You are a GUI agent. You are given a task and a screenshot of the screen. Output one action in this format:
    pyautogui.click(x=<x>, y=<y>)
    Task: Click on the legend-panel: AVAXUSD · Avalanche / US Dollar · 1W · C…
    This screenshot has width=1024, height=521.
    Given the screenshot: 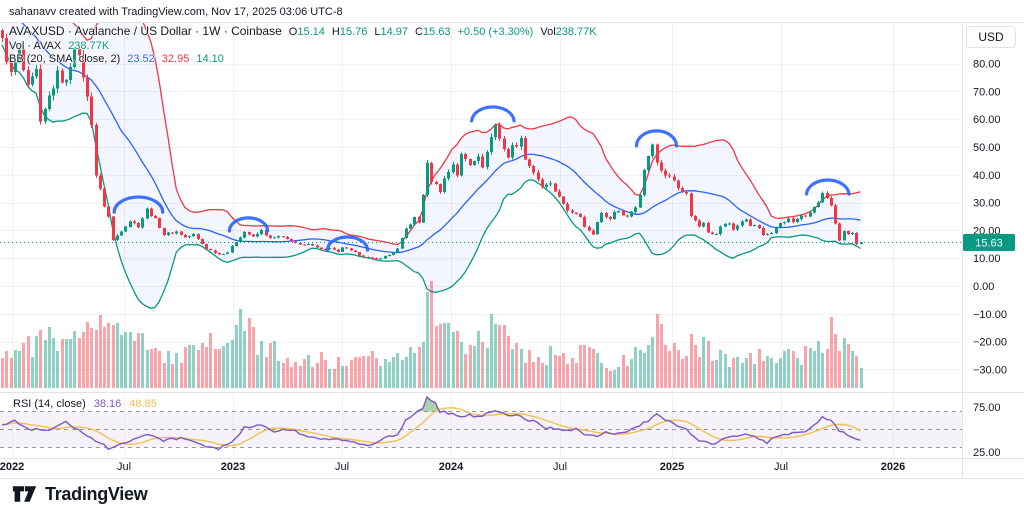 What is the action you would take?
    pyautogui.click(x=303, y=45)
    